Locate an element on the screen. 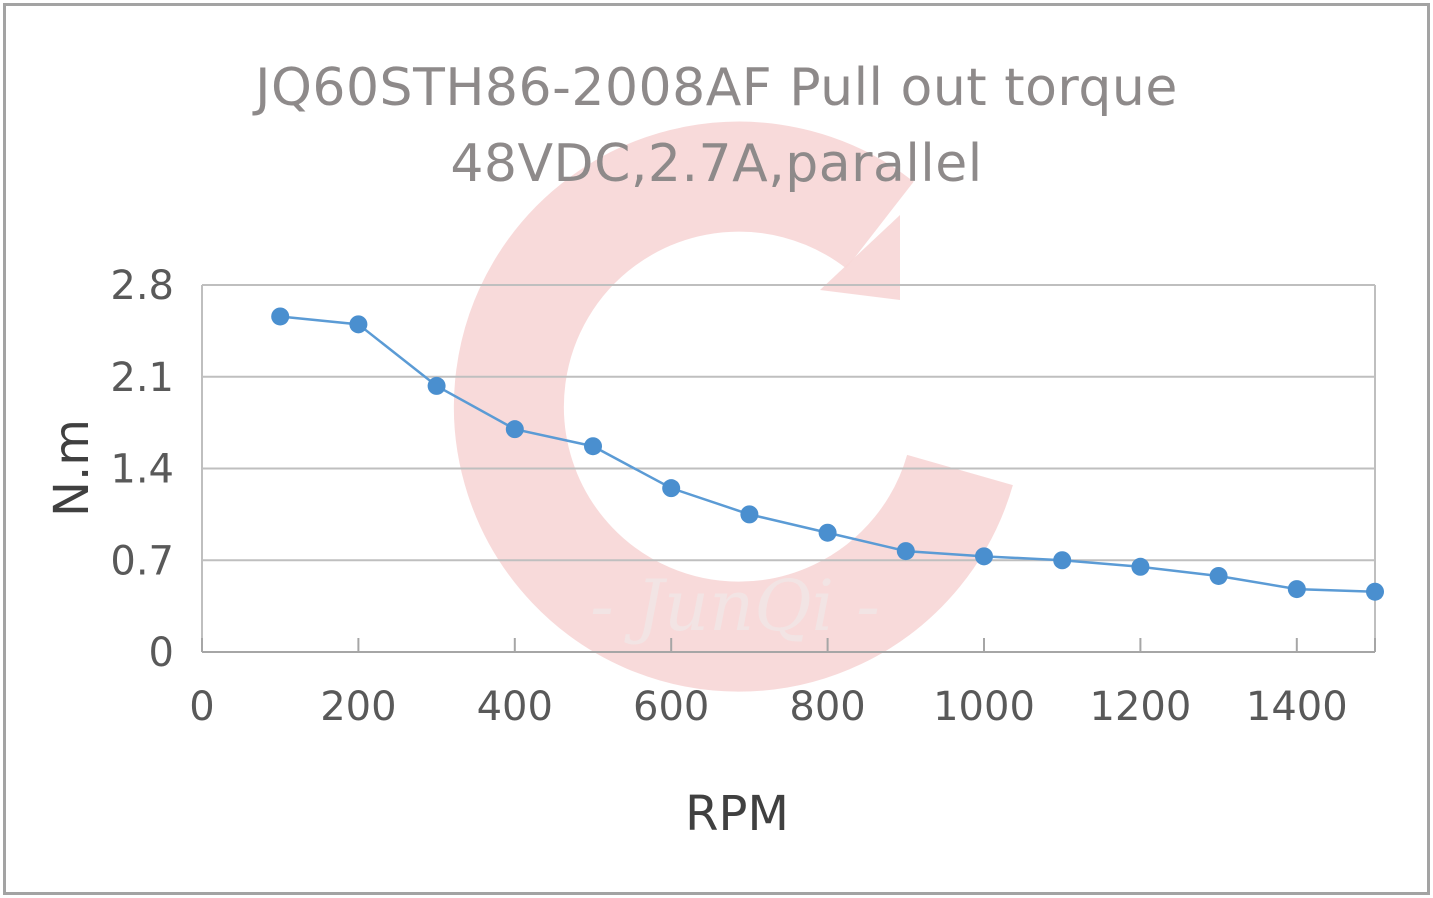  x-tick-label: 1000 is located at coordinates (984, 707).